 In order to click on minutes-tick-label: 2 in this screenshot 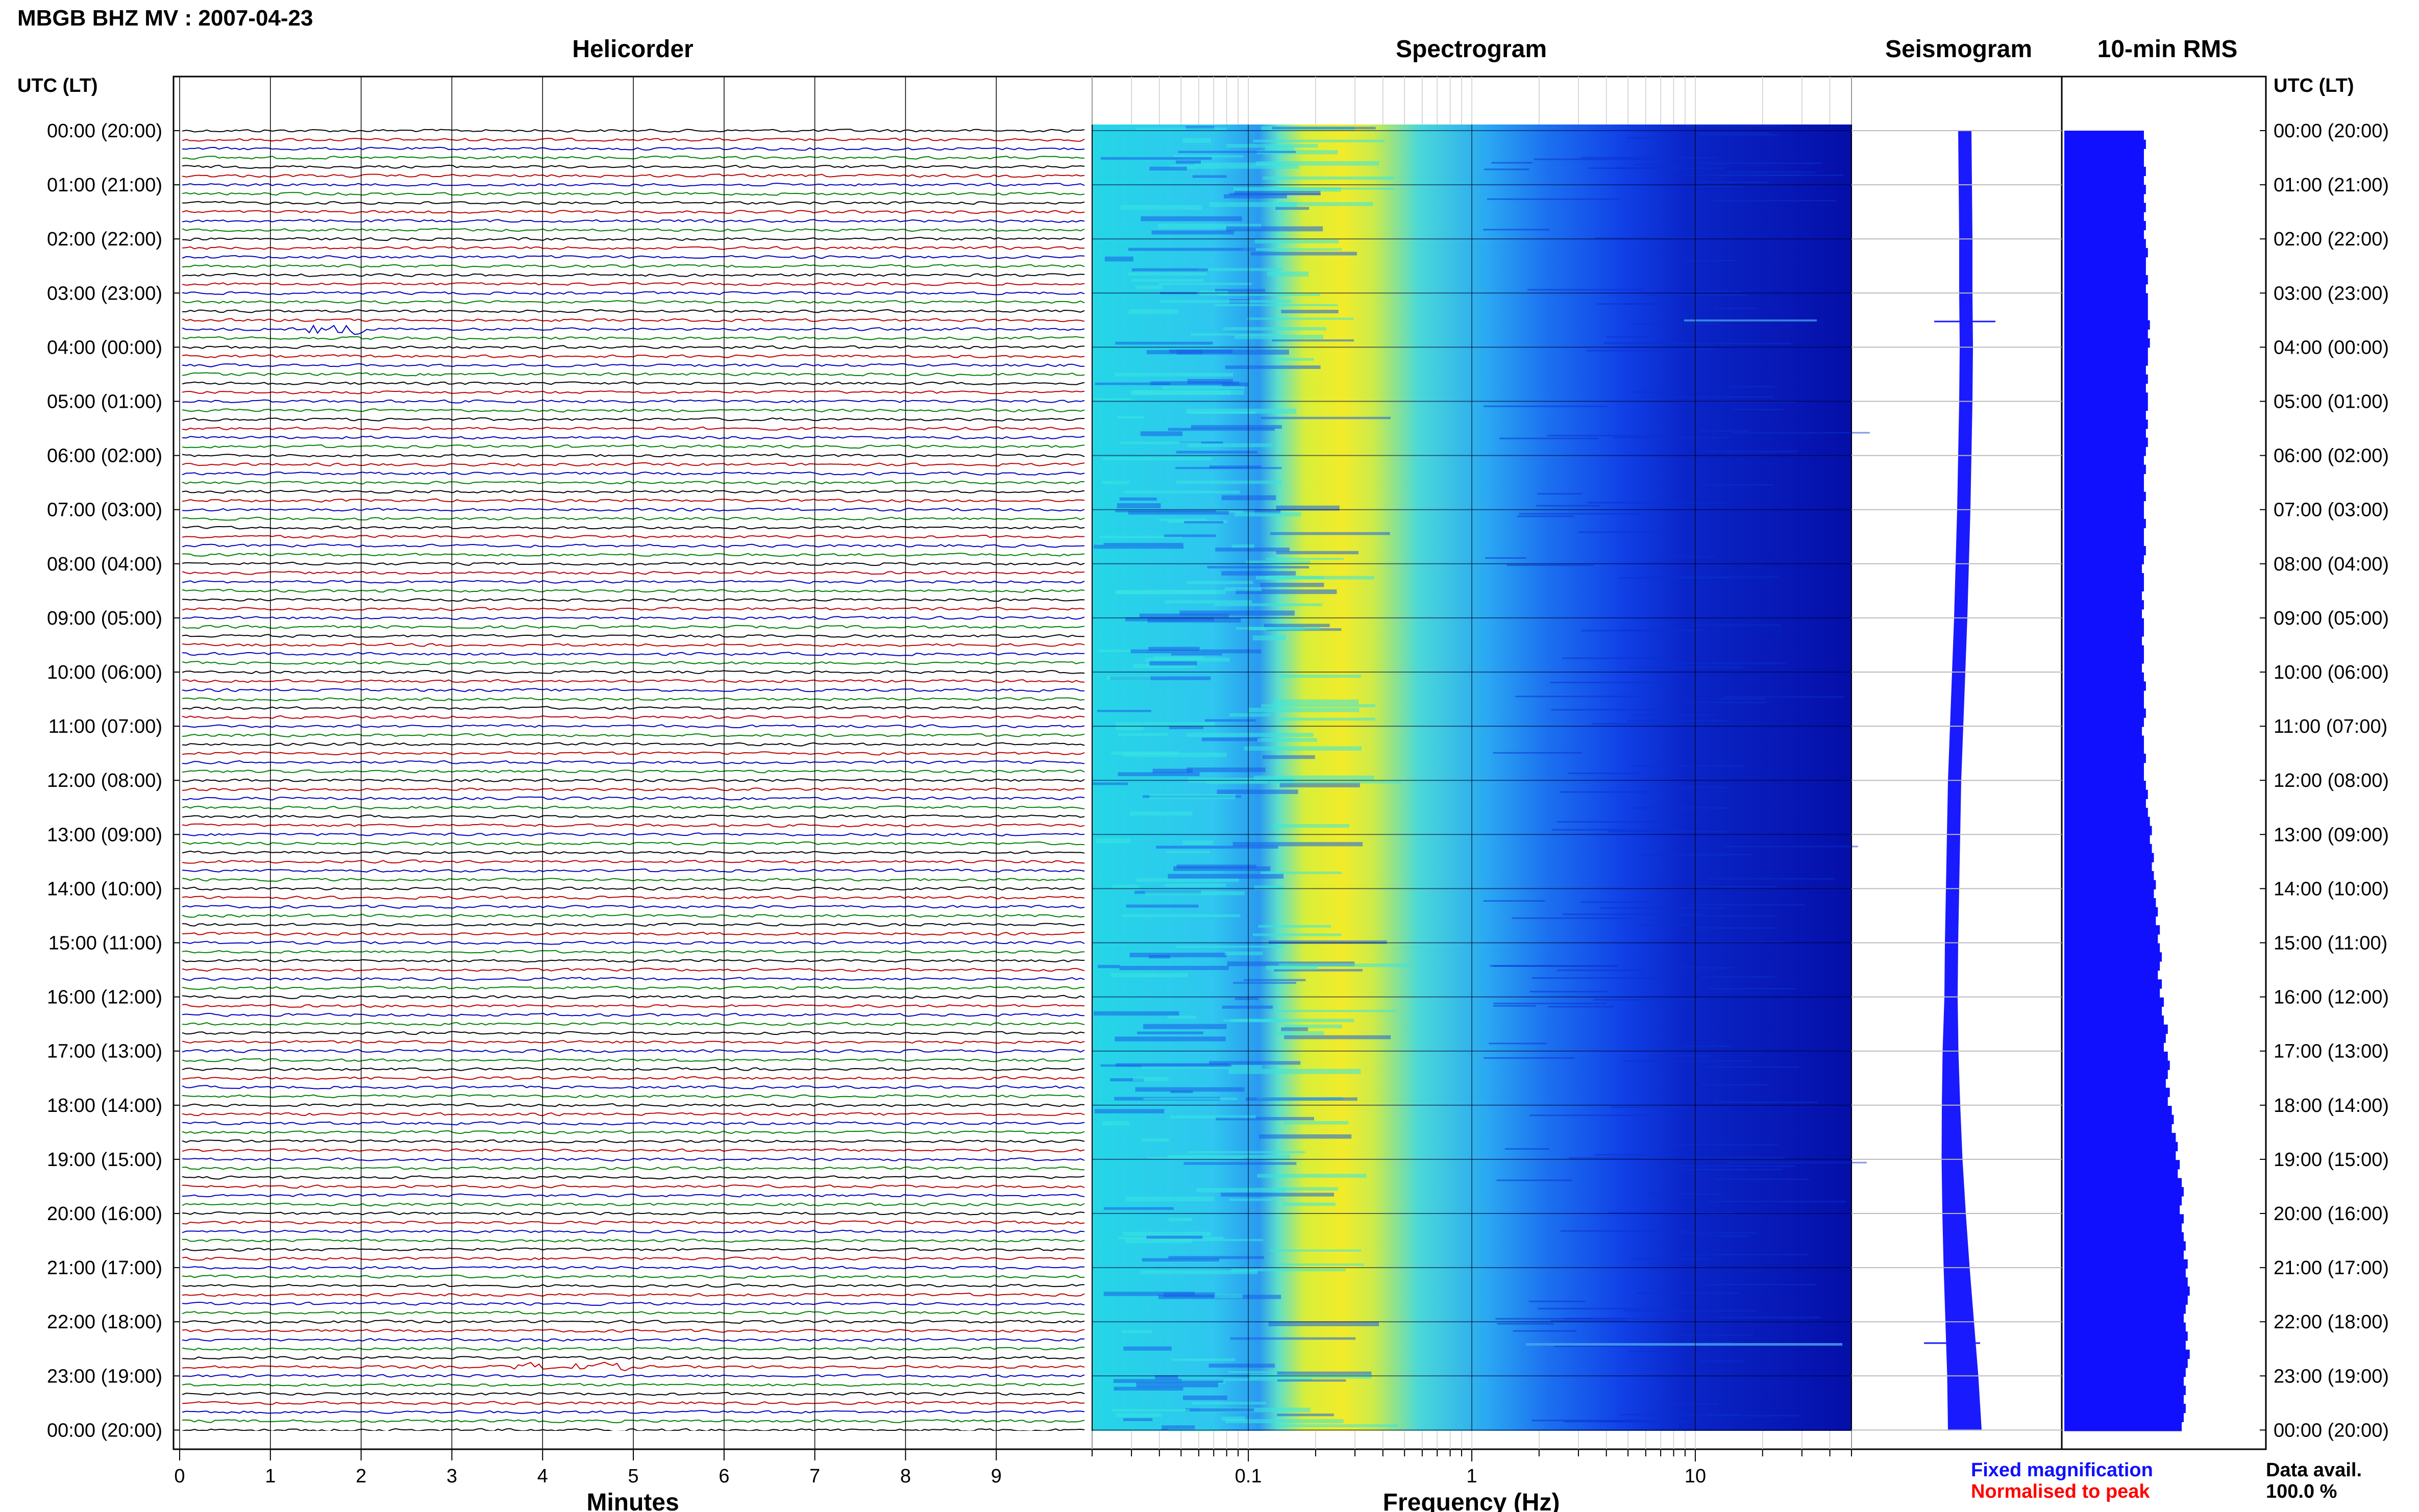, I will do `click(361, 1476)`.